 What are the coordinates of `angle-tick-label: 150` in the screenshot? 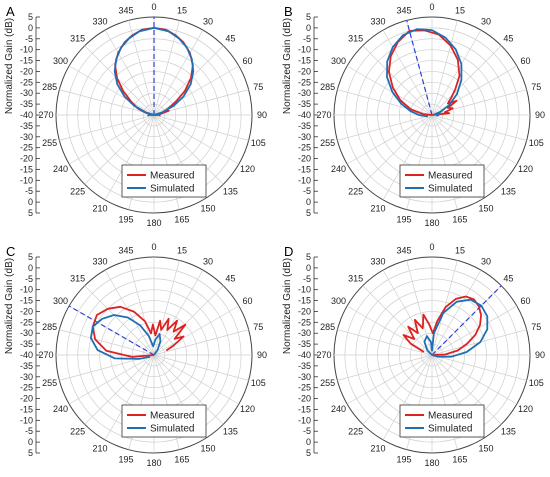 It's located at (207, 449).